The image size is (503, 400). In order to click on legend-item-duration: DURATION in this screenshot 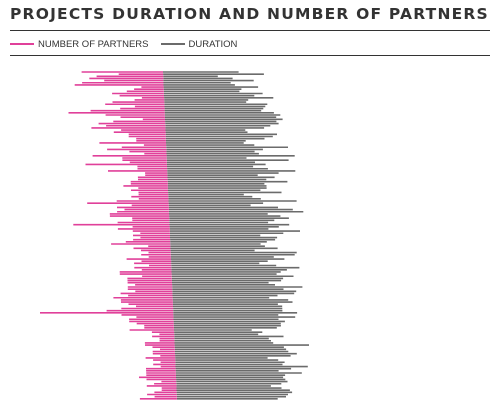, I will do `click(199, 44)`.